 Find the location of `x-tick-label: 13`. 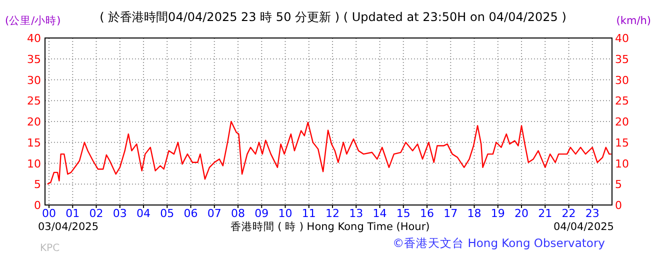

x-tick-label: 13 is located at coordinates (356, 213).